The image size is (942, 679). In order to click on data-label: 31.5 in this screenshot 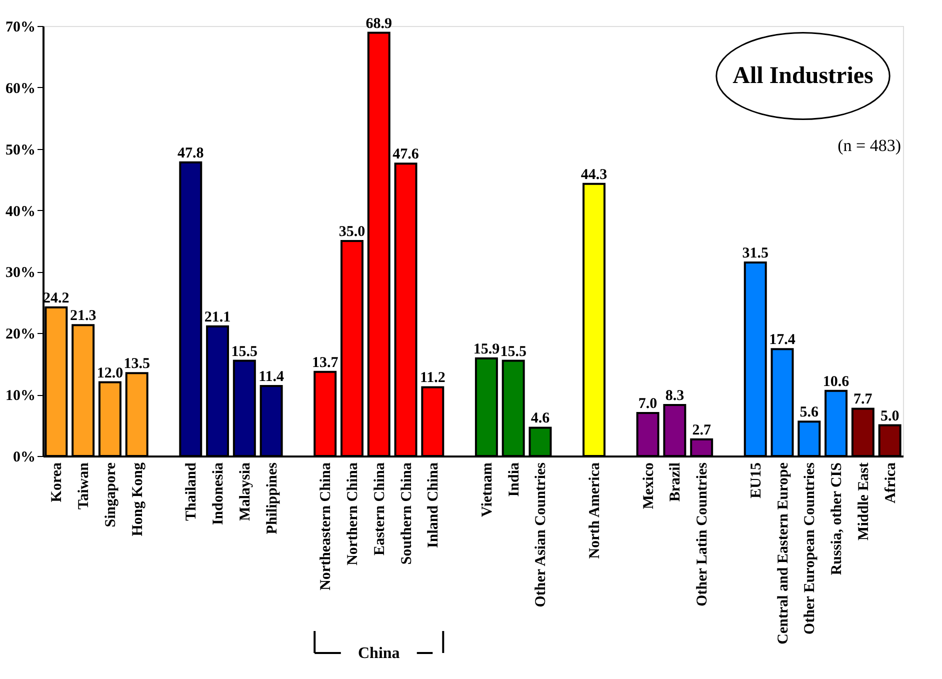, I will do `click(755, 254)`.